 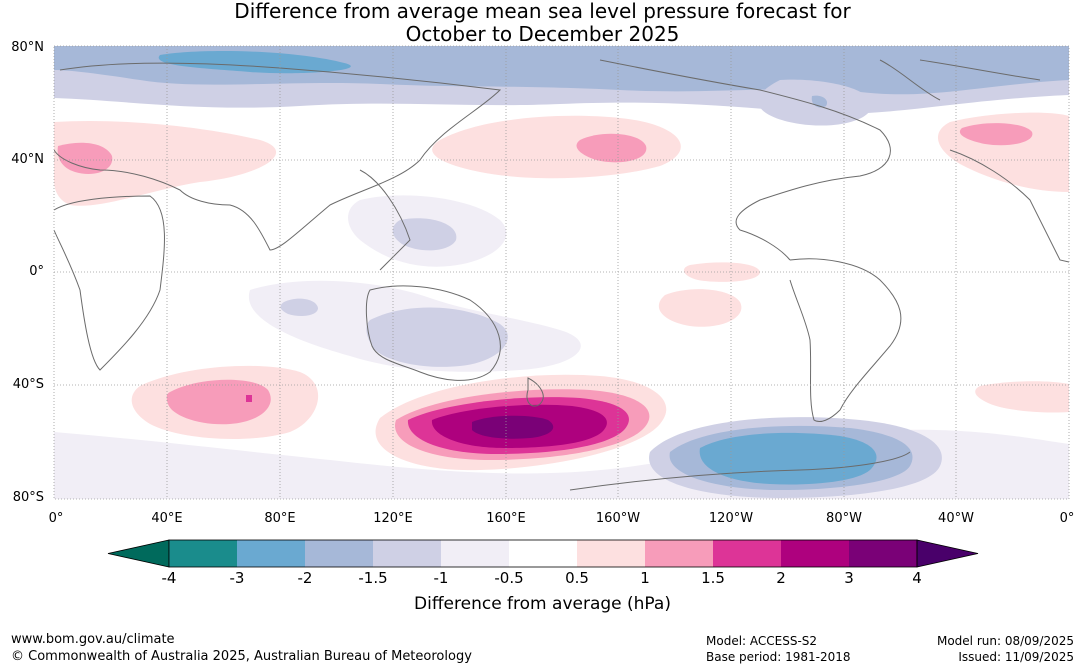 What do you see at coordinates (778, 657) in the screenshot?
I see `footer-base-period: Base period: 1981-2018` at bounding box center [778, 657].